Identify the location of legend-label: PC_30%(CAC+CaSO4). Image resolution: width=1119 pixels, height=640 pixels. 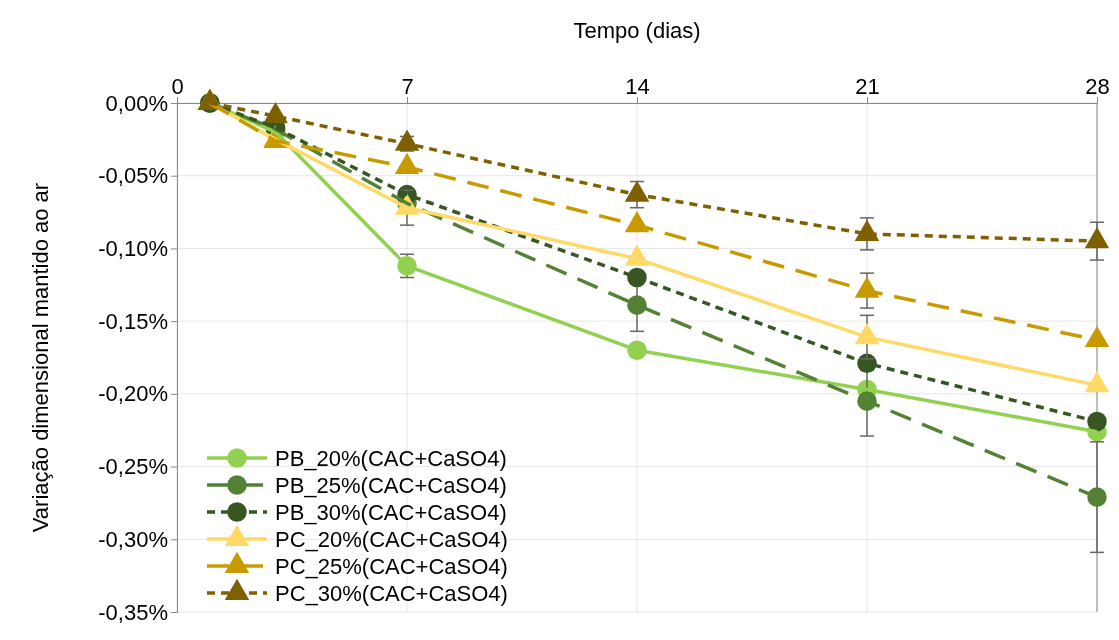
(391, 593).